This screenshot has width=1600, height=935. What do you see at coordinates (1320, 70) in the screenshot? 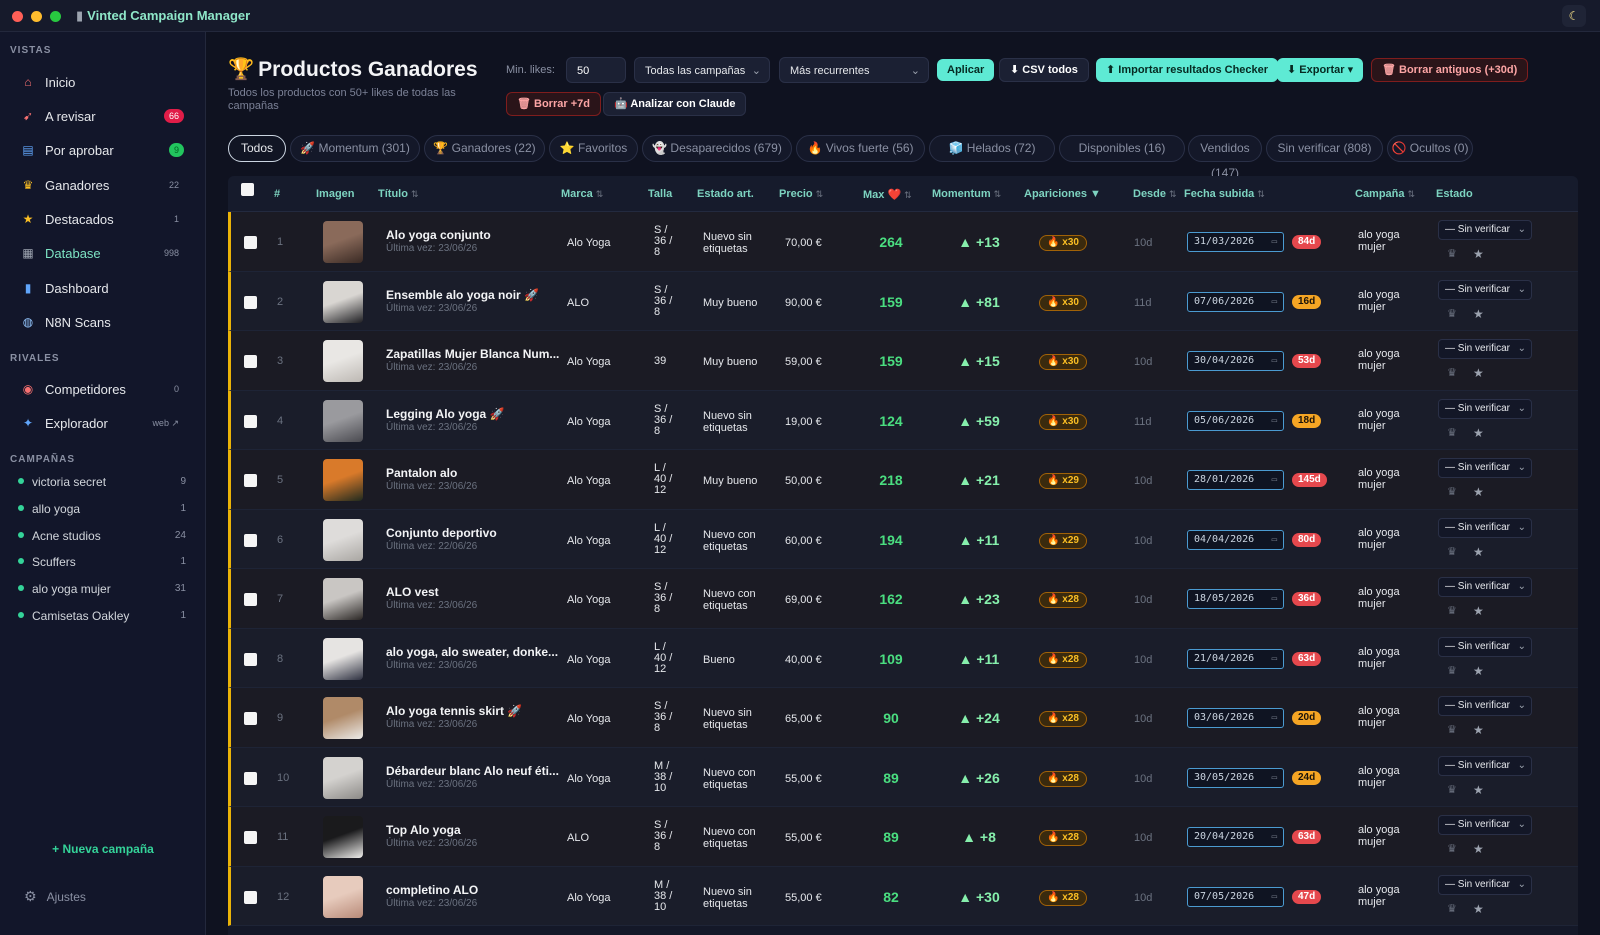
I see `export-button: ⬇ Exportar ▾` at bounding box center [1320, 70].